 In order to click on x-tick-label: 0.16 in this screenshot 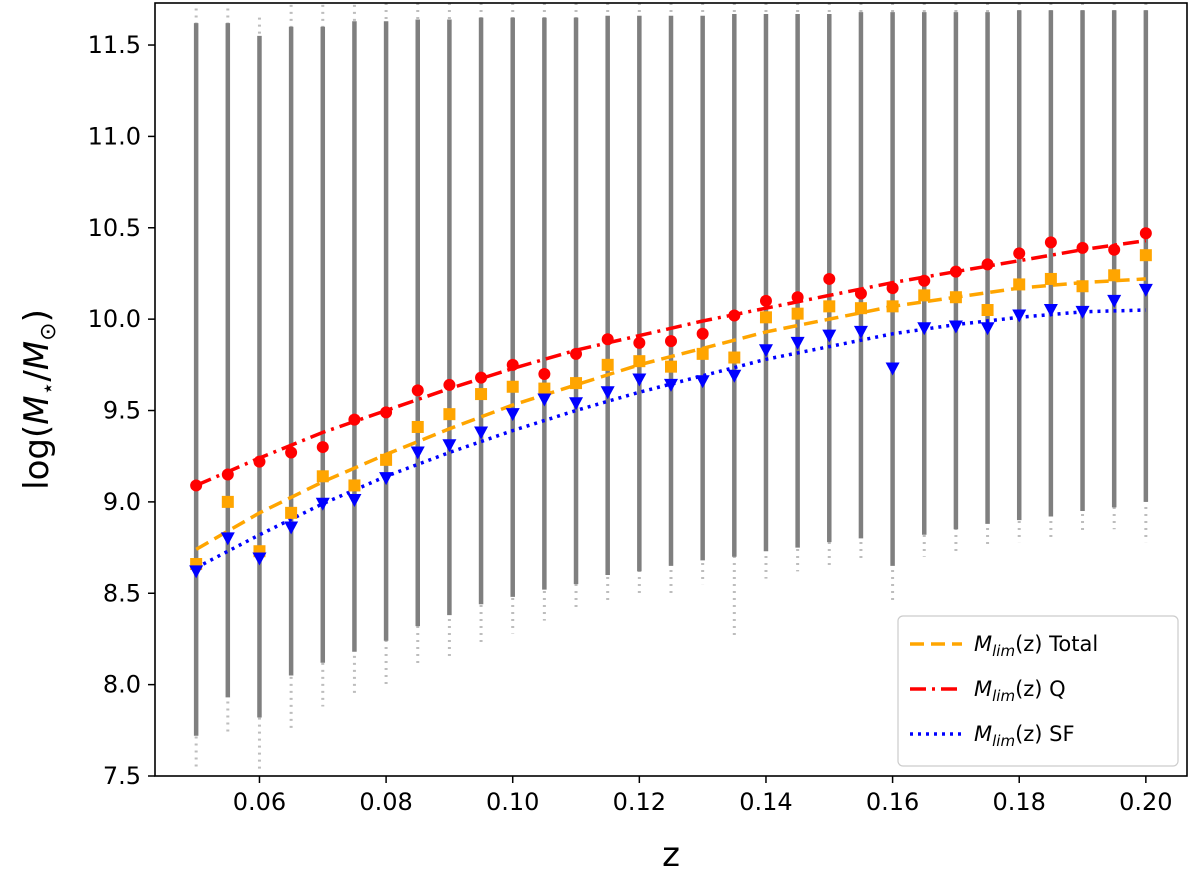, I will do `click(892, 802)`.